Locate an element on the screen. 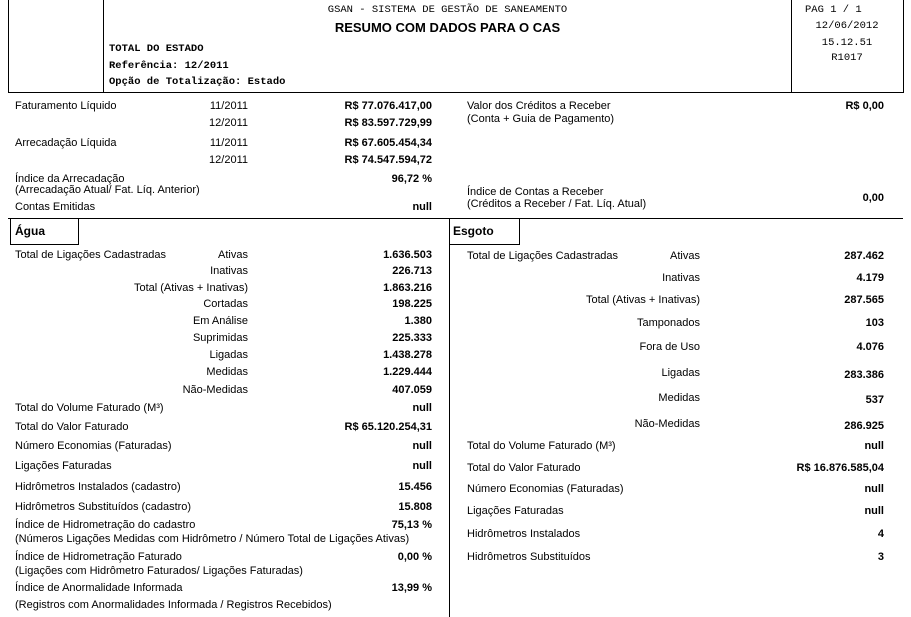 Image resolution: width=911 pixels, height=617 pixels. esgoto-sub-label: Inativas is located at coordinates (681, 278).